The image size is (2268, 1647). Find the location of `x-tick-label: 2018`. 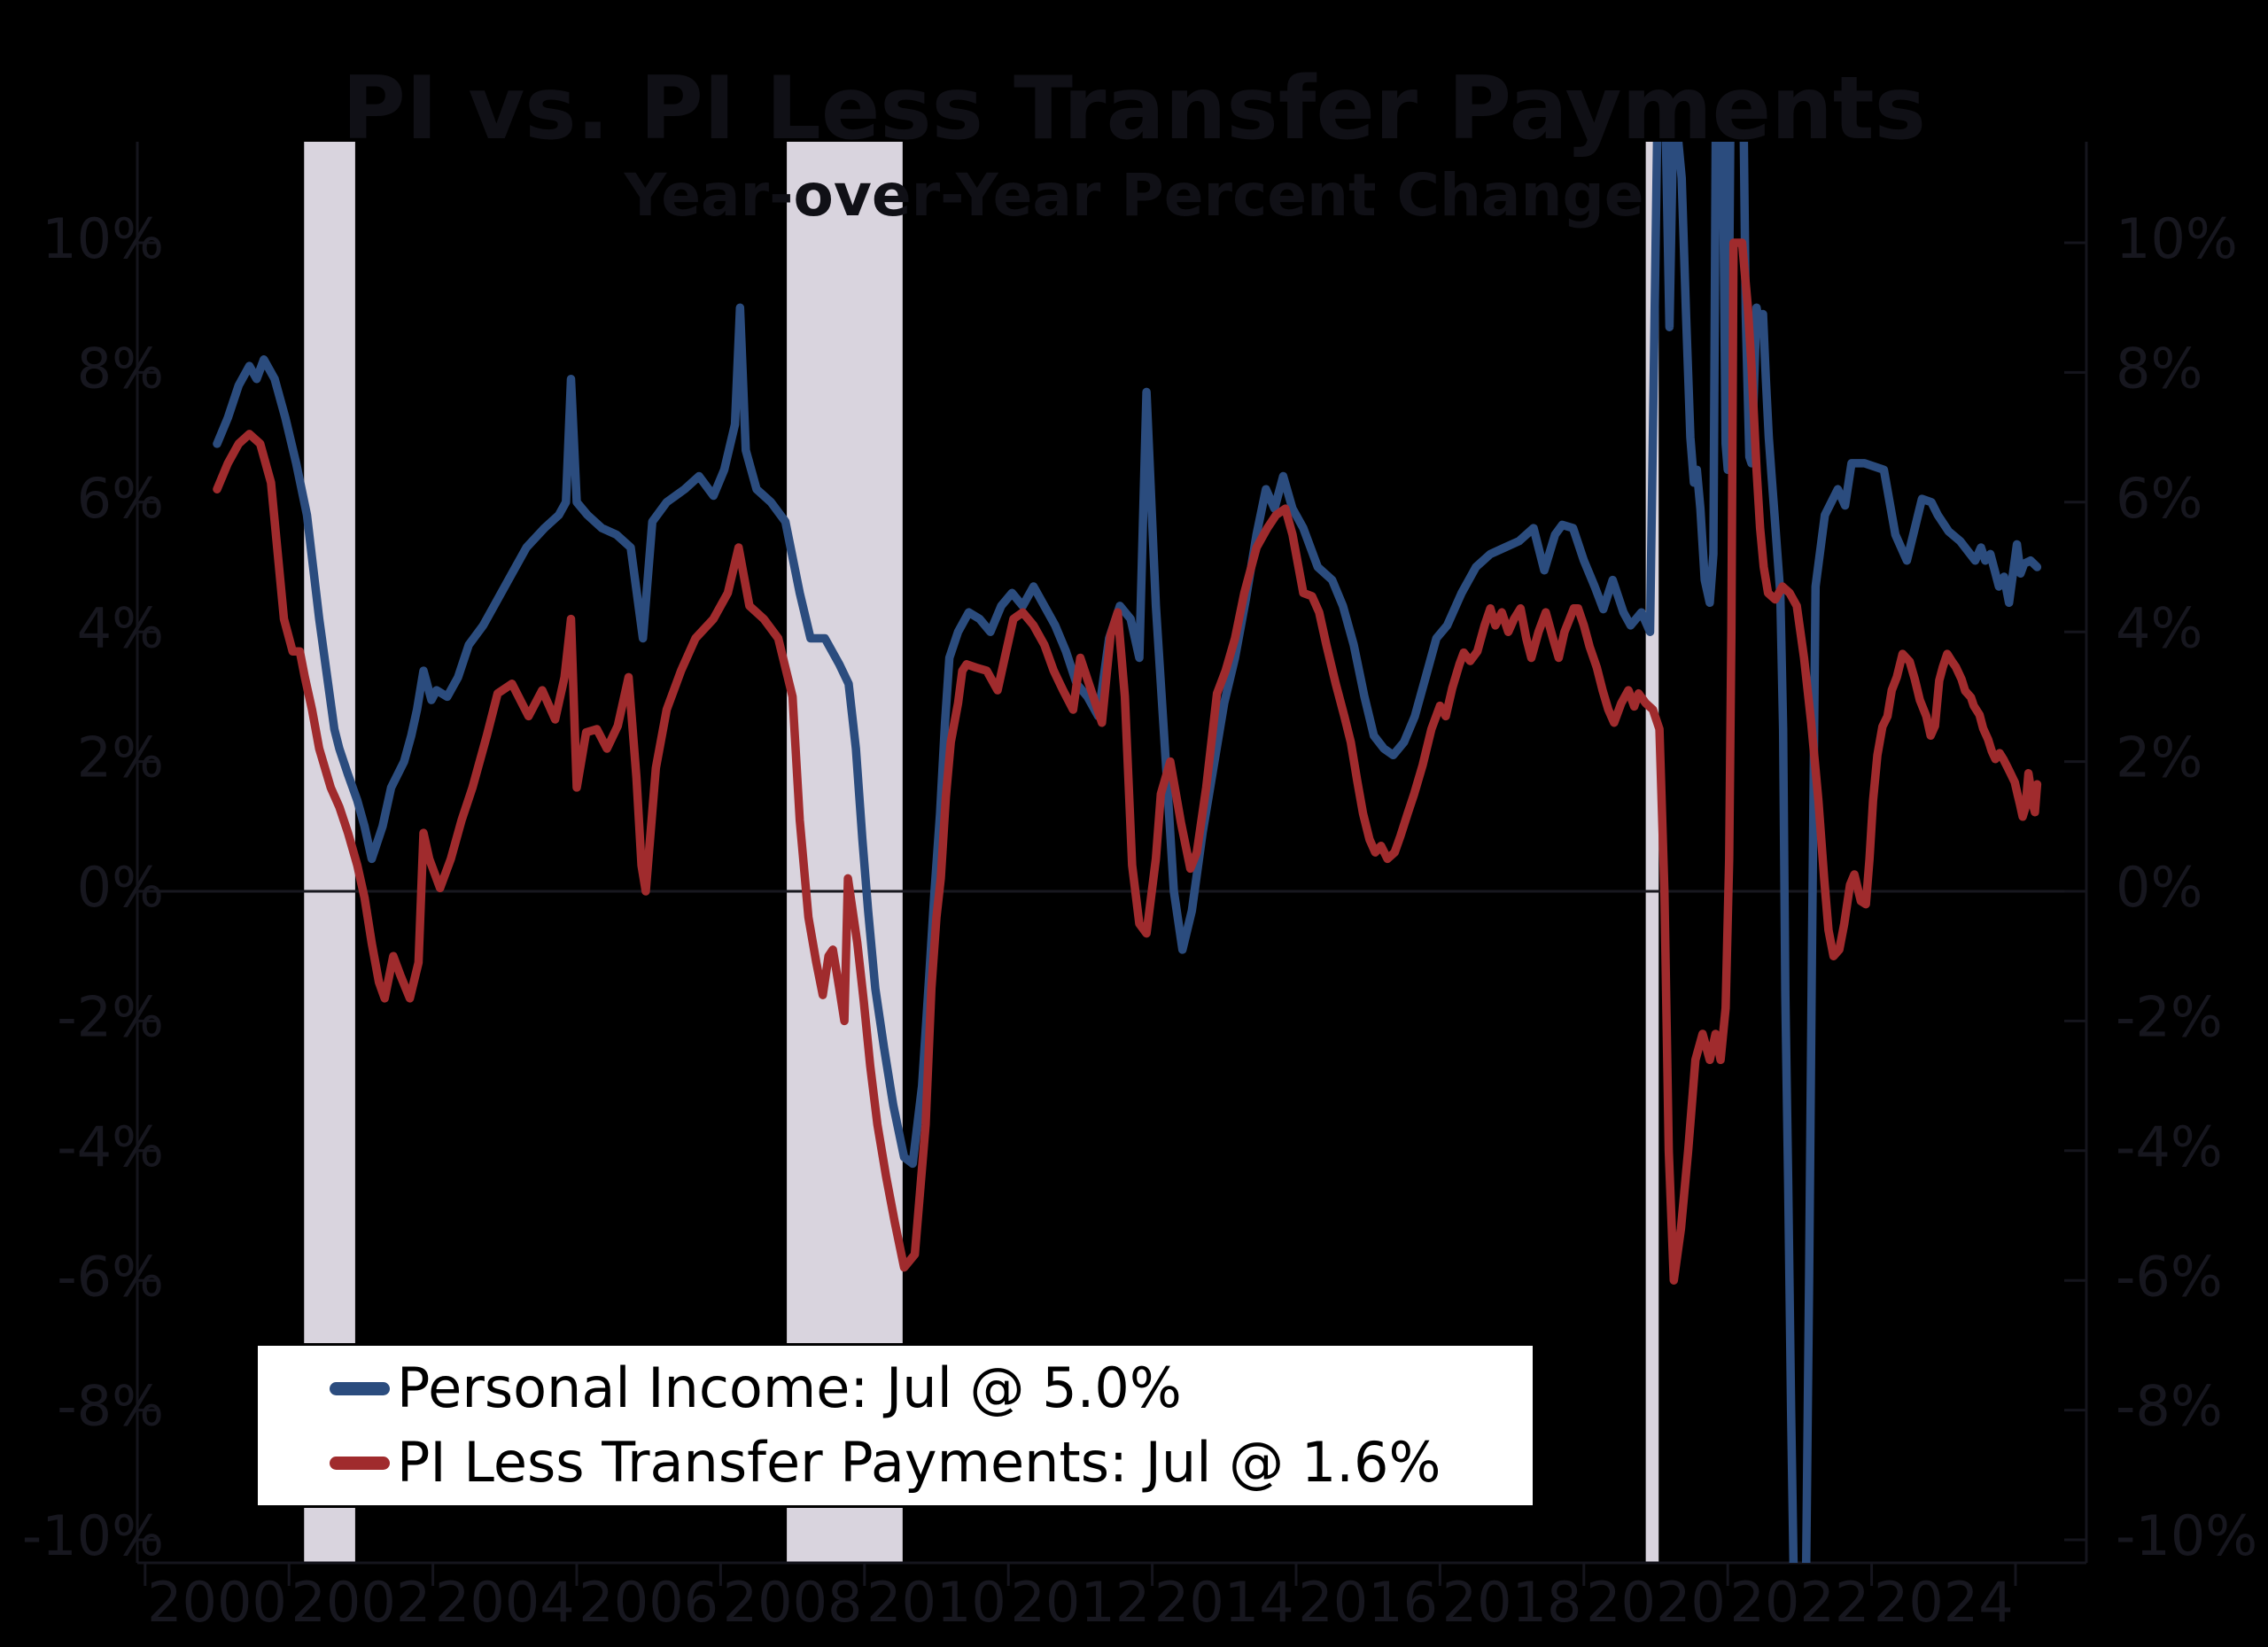

x-tick-label: 2018 is located at coordinates (1512, 1602).